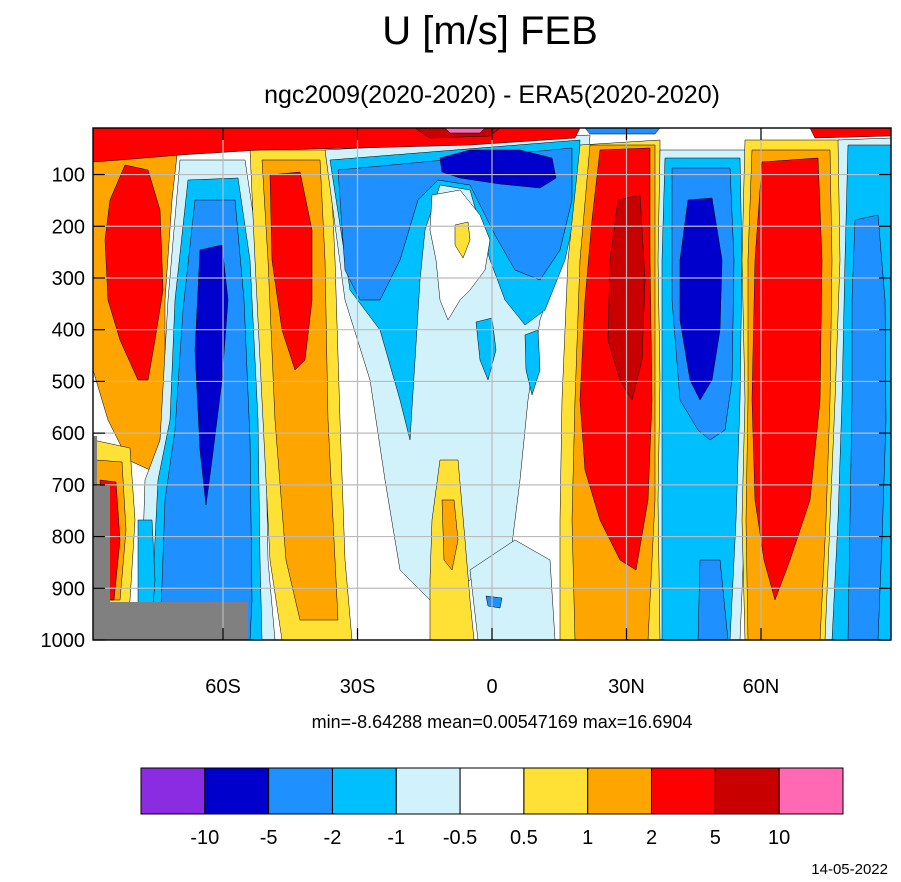 This screenshot has width=901, height=882. What do you see at coordinates (134, 272) in the screenshot?
I see `band-sh-polar-red` at bounding box center [134, 272].